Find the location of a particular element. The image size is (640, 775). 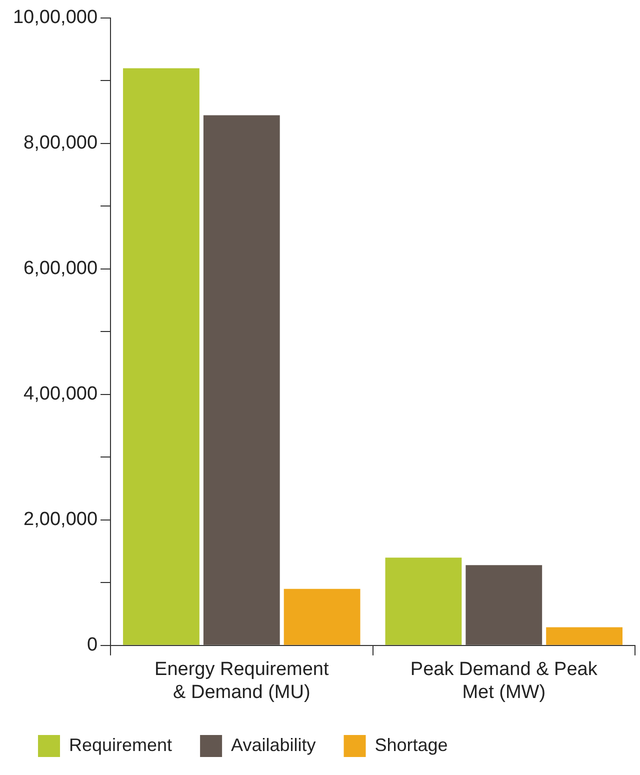

y-tick-label: 6,00,000 is located at coordinates (61, 269).